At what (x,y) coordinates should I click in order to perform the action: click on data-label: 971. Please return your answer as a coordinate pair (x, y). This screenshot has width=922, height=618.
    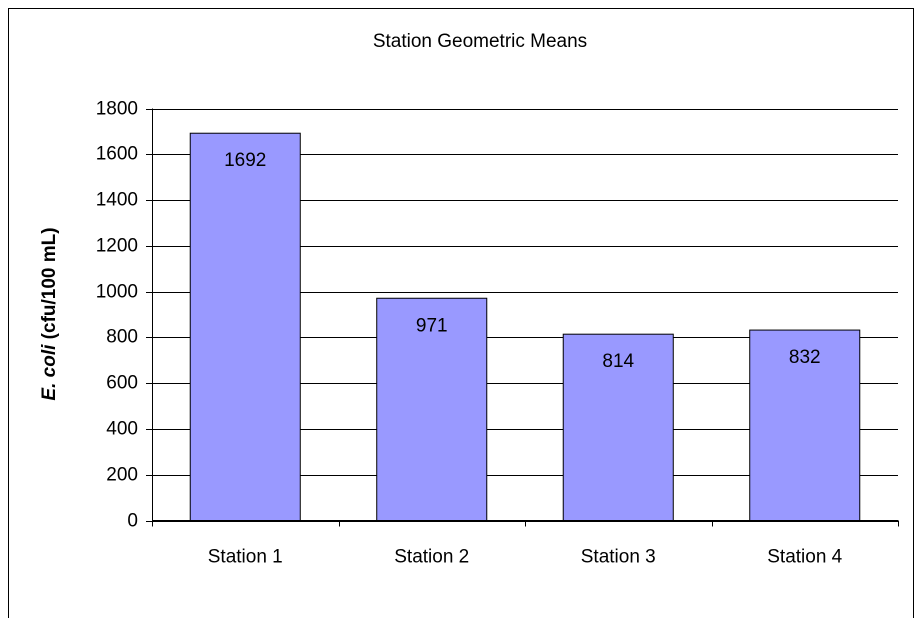
    Looking at the image, I should click on (432, 325).